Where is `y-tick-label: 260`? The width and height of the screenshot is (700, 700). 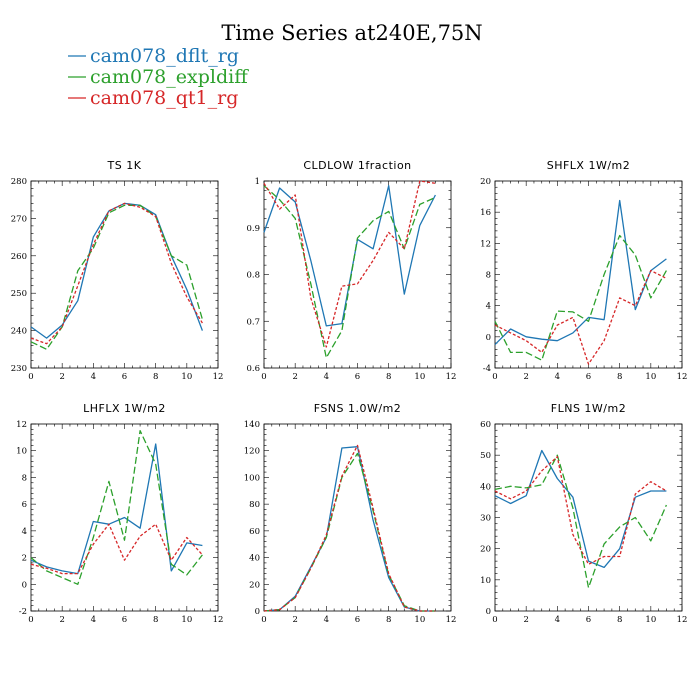
y-tick-label: 260 is located at coordinates (19, 257).